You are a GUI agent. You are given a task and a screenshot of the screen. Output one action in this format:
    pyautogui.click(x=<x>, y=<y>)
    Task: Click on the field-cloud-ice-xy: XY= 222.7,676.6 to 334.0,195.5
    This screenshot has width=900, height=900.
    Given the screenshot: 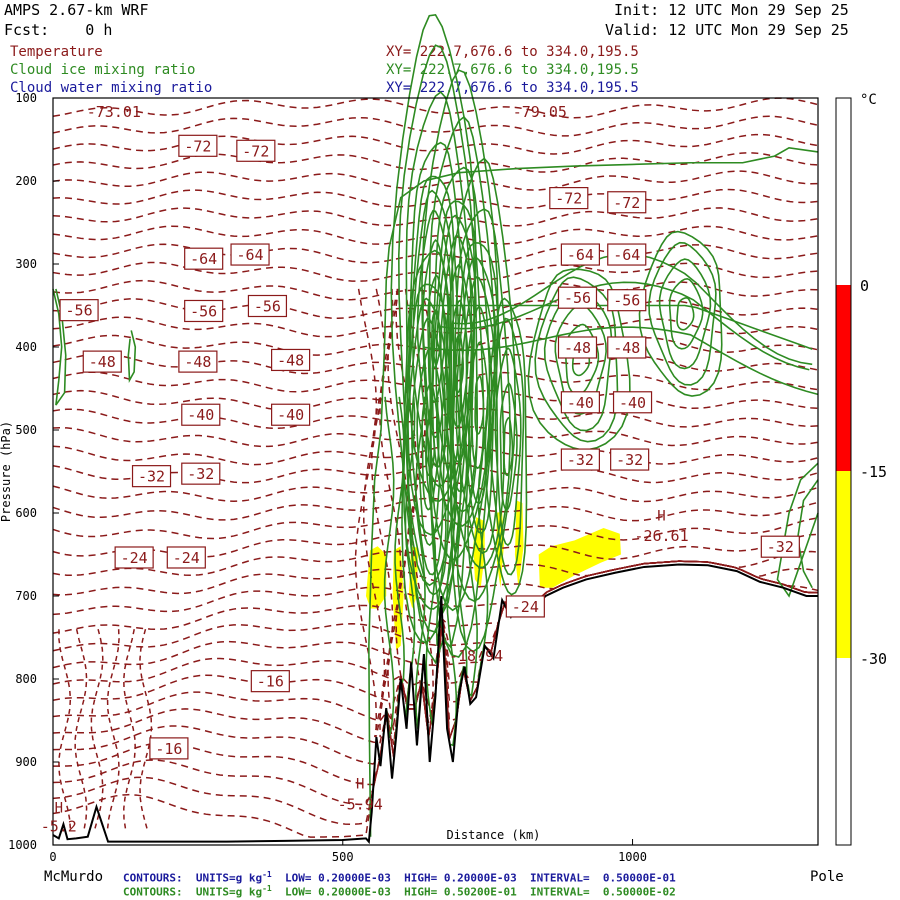 What is the action you would take?
    pyautogui.click(x=512, y=70)
    